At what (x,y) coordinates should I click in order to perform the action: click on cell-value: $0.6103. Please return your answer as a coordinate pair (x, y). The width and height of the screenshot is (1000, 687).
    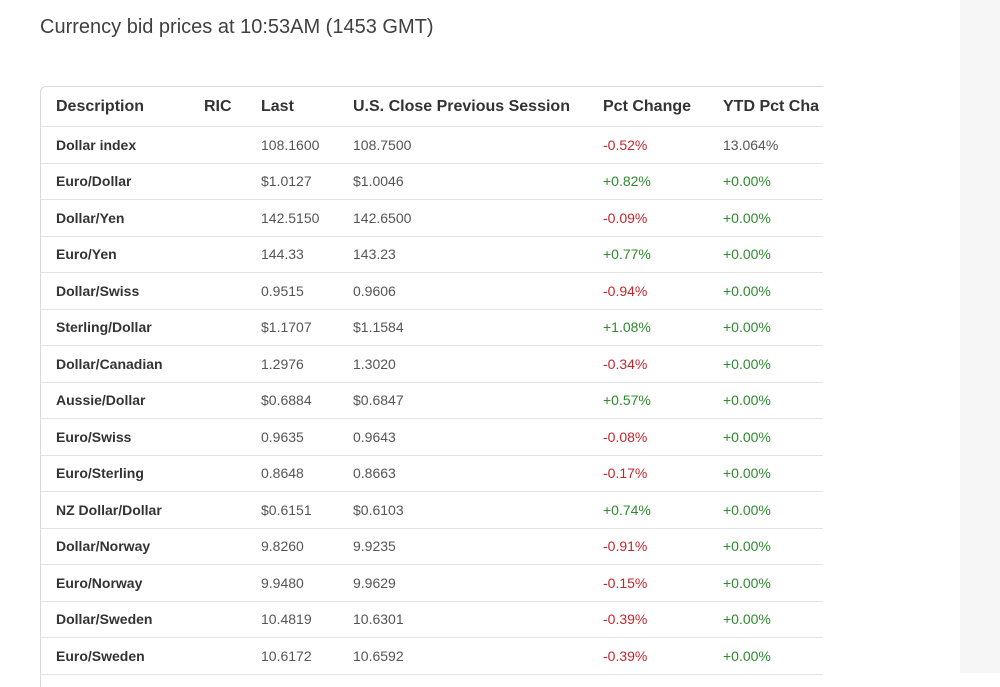
    Looking at the image, I should click on (378, 509).